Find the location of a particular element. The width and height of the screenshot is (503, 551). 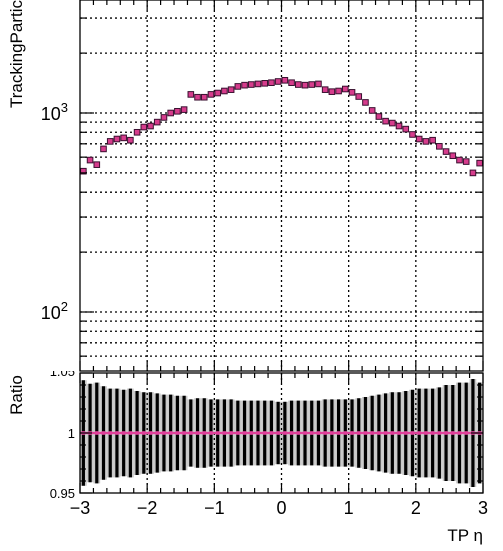

ratio-y-axis-label: Ratio is located at coordinates (16, 395).